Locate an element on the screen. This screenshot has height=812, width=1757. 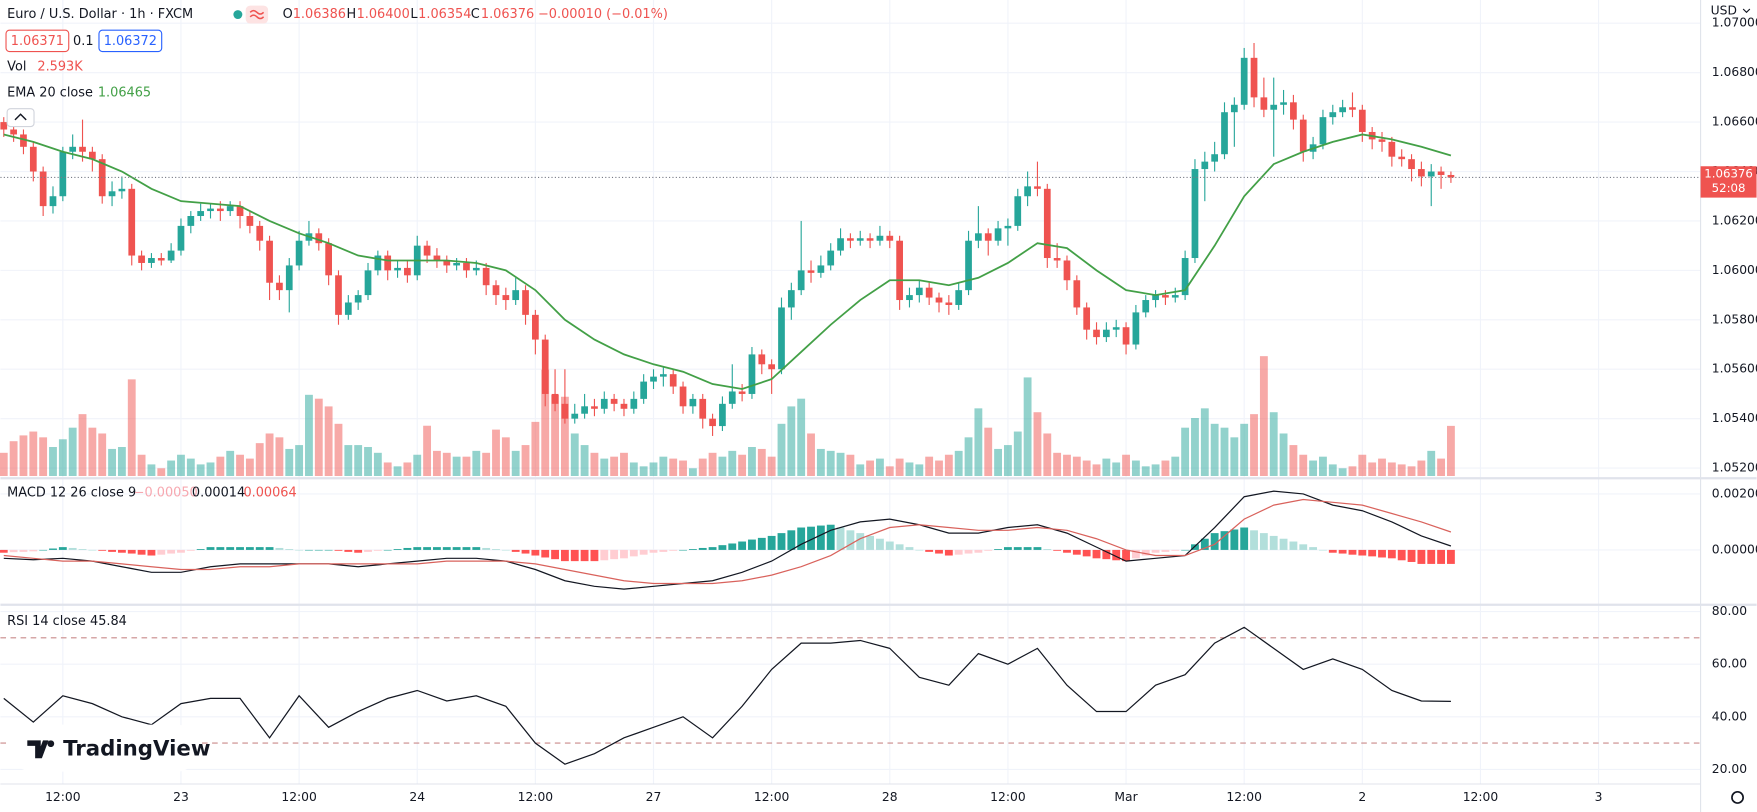
collapse-icon is located at coordinates (20, 117).